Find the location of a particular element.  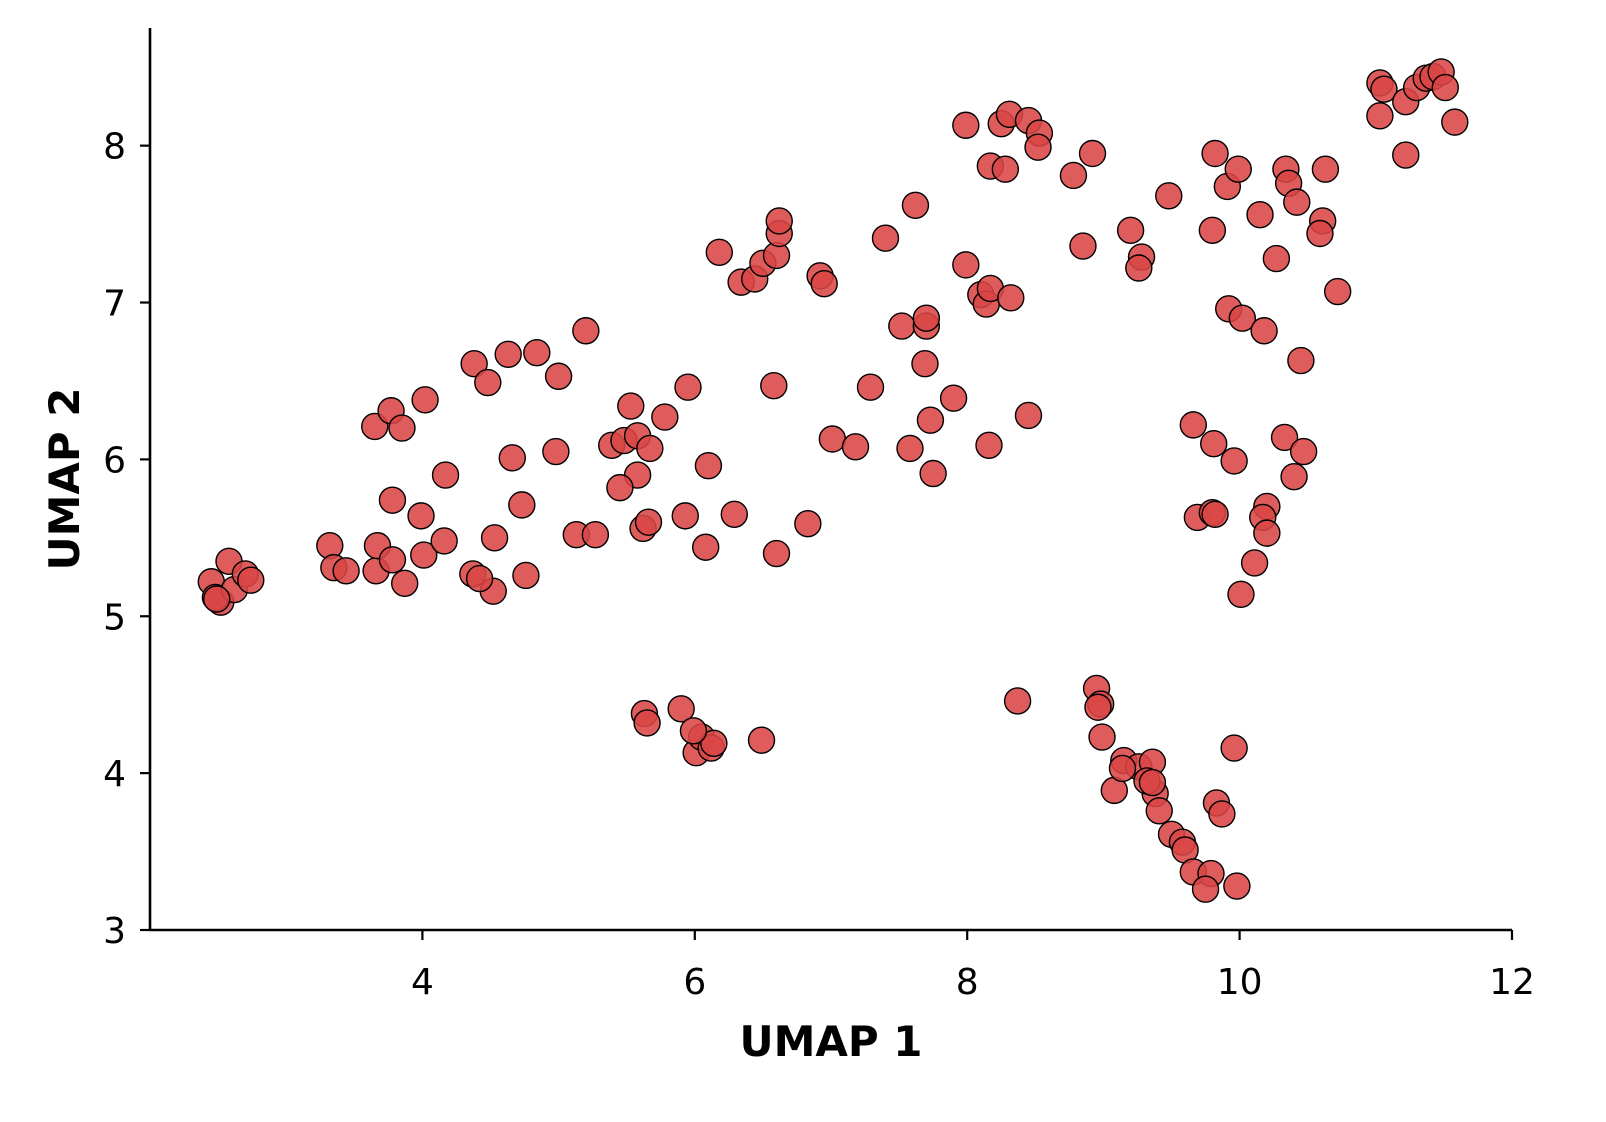

y-tick-label: 5 is located at coordinates (114, 617).